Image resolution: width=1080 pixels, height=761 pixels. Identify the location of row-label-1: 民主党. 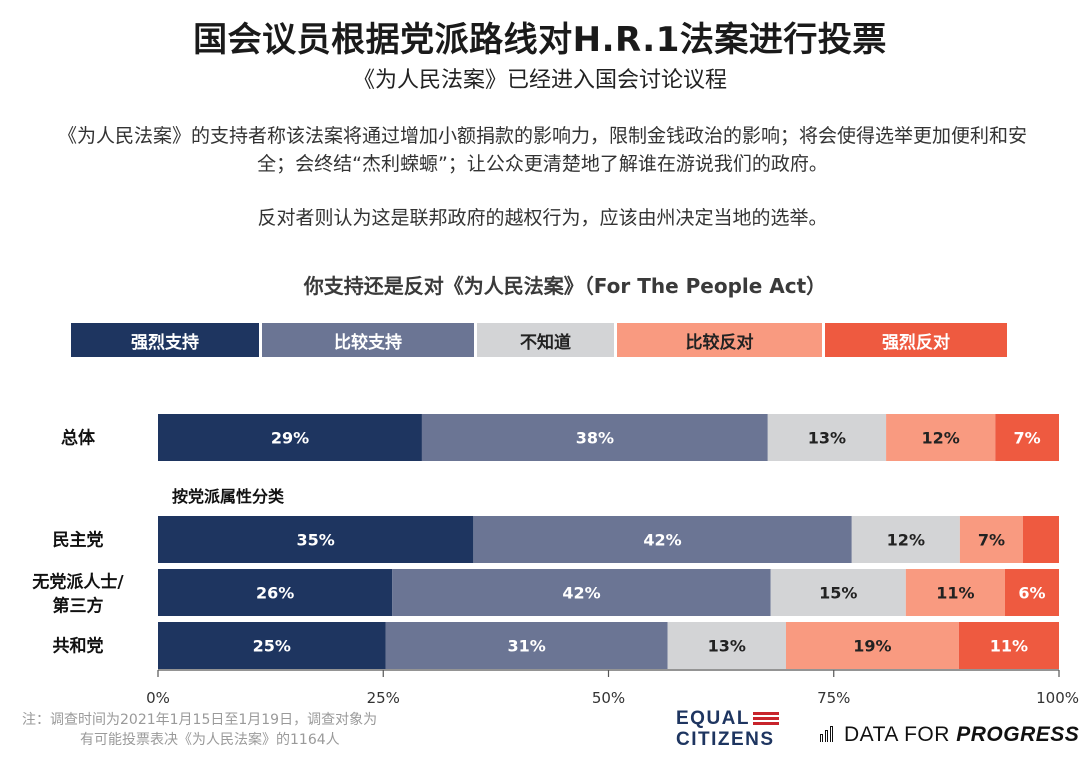
(78, 540).